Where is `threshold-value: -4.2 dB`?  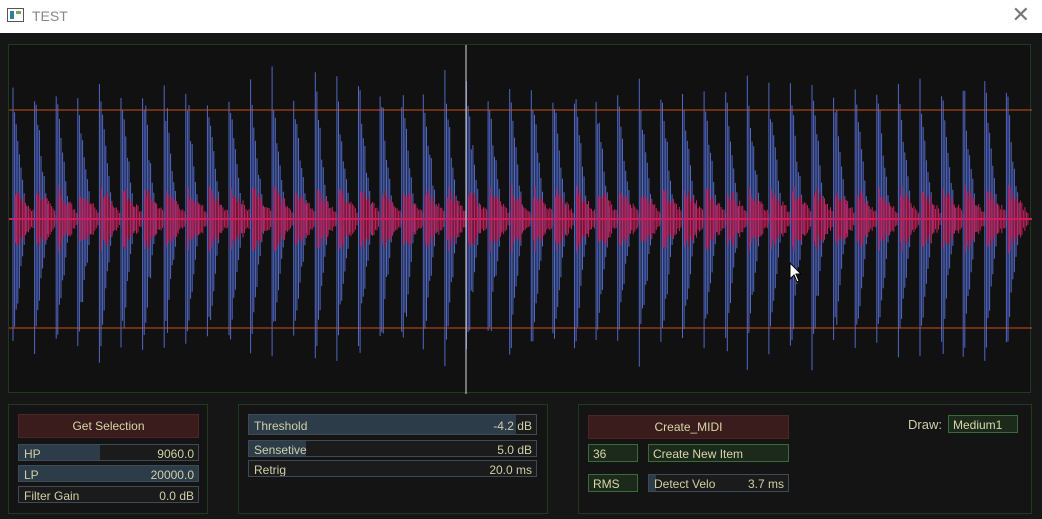
threshold-value: -4.2 dB is located at coordinates (512, 426).